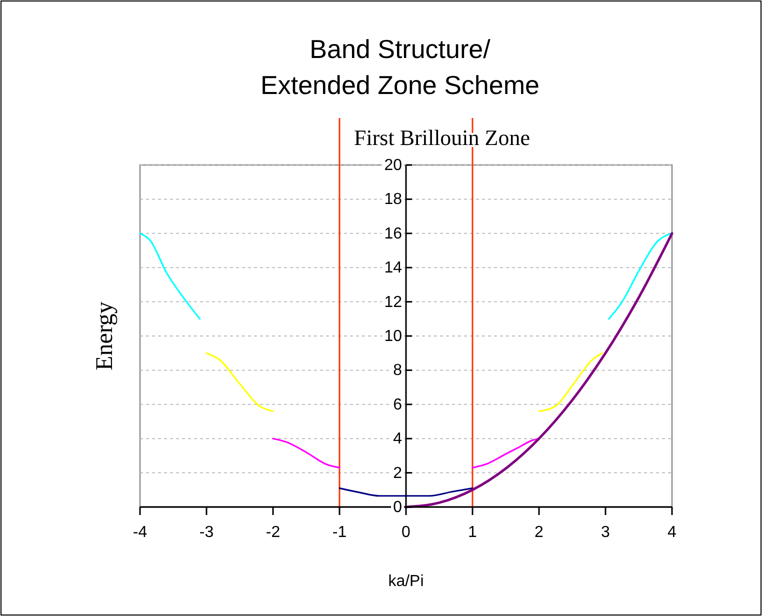  I want to click on x-tick-label: -1, so click(339, 532).